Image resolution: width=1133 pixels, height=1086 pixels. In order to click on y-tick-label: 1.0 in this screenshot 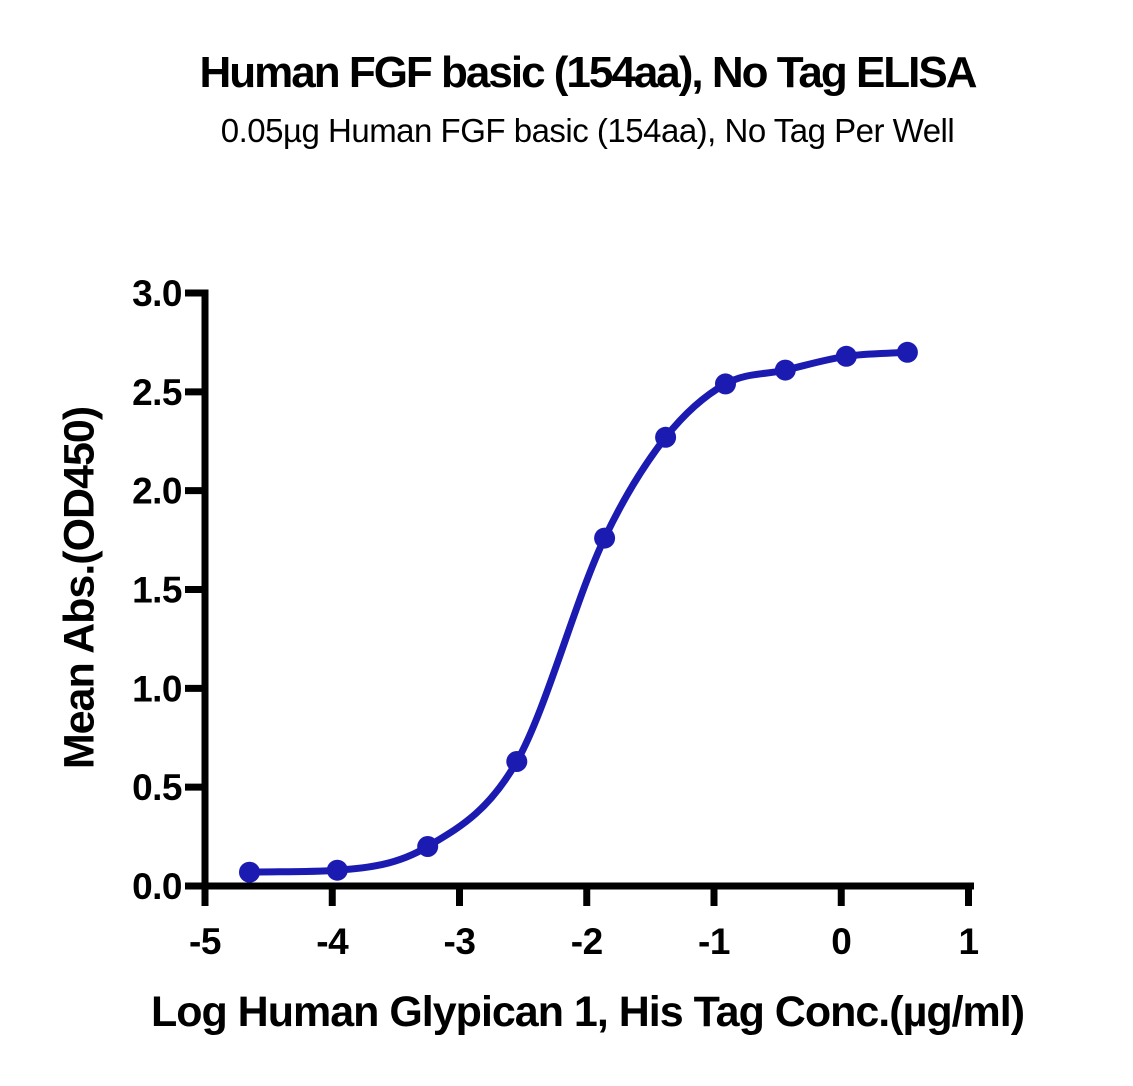, I will do `click(157, 688)`.